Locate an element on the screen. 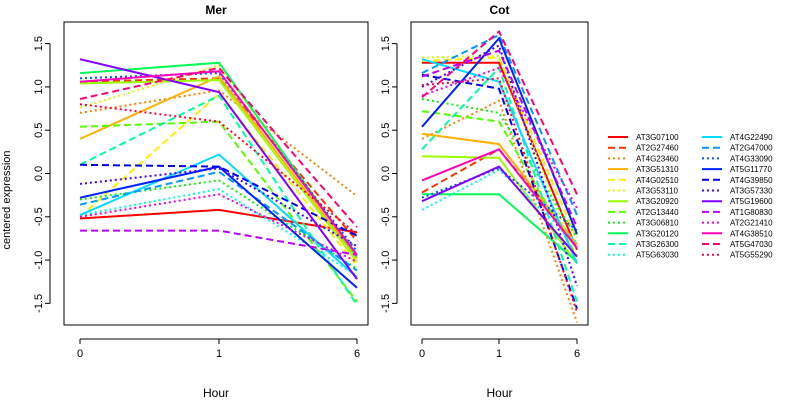 The image size is (800, 400). legend-item: AT3G51310 is located at coordinates (643, 169).